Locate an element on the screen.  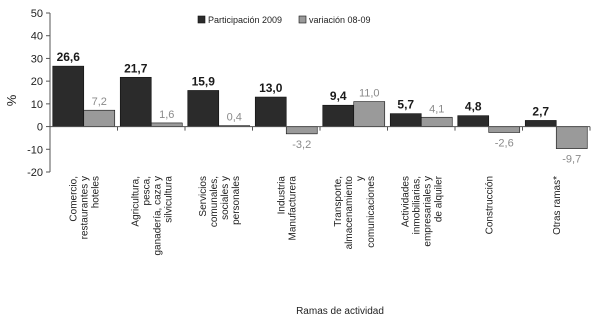
category-label: Otras ramas* is located at coordinates (557, 205).